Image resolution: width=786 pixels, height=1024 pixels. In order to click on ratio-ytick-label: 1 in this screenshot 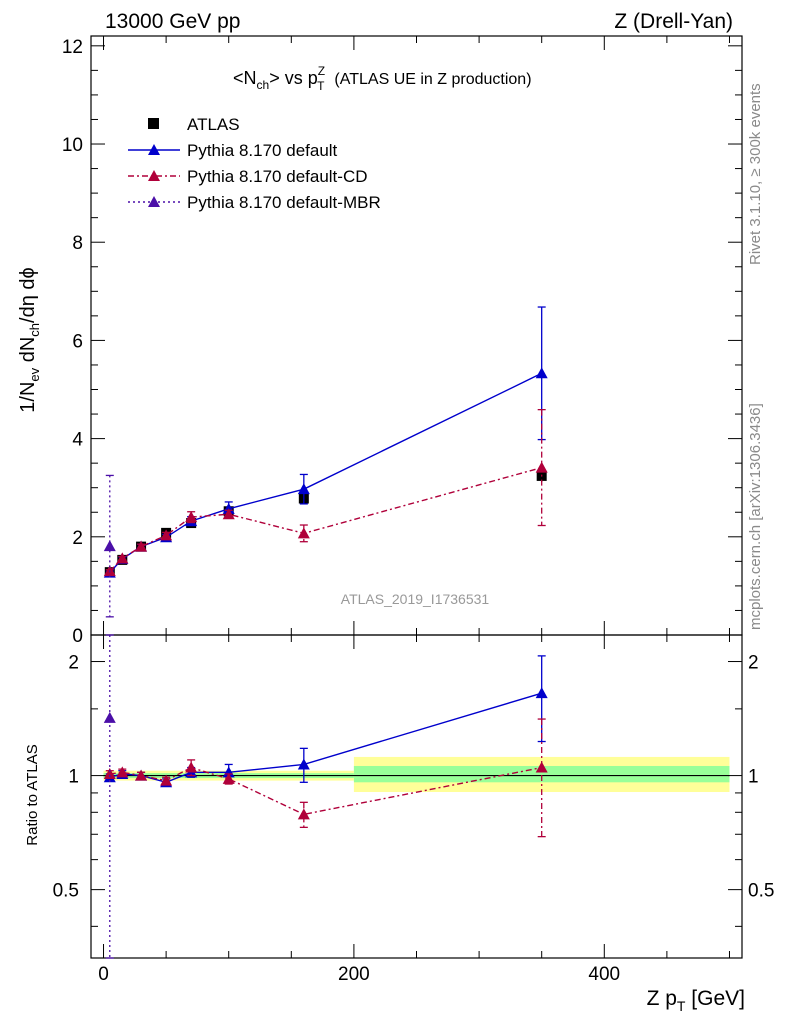, I will do `click(73, 777)`.